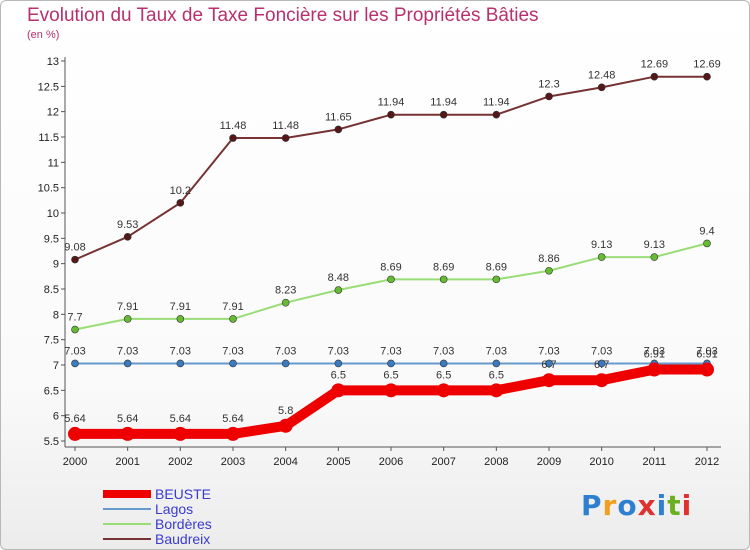  Describe the element at coordinates (548, 84) in the screenshot. I see `data-label: 12.3` at that location.